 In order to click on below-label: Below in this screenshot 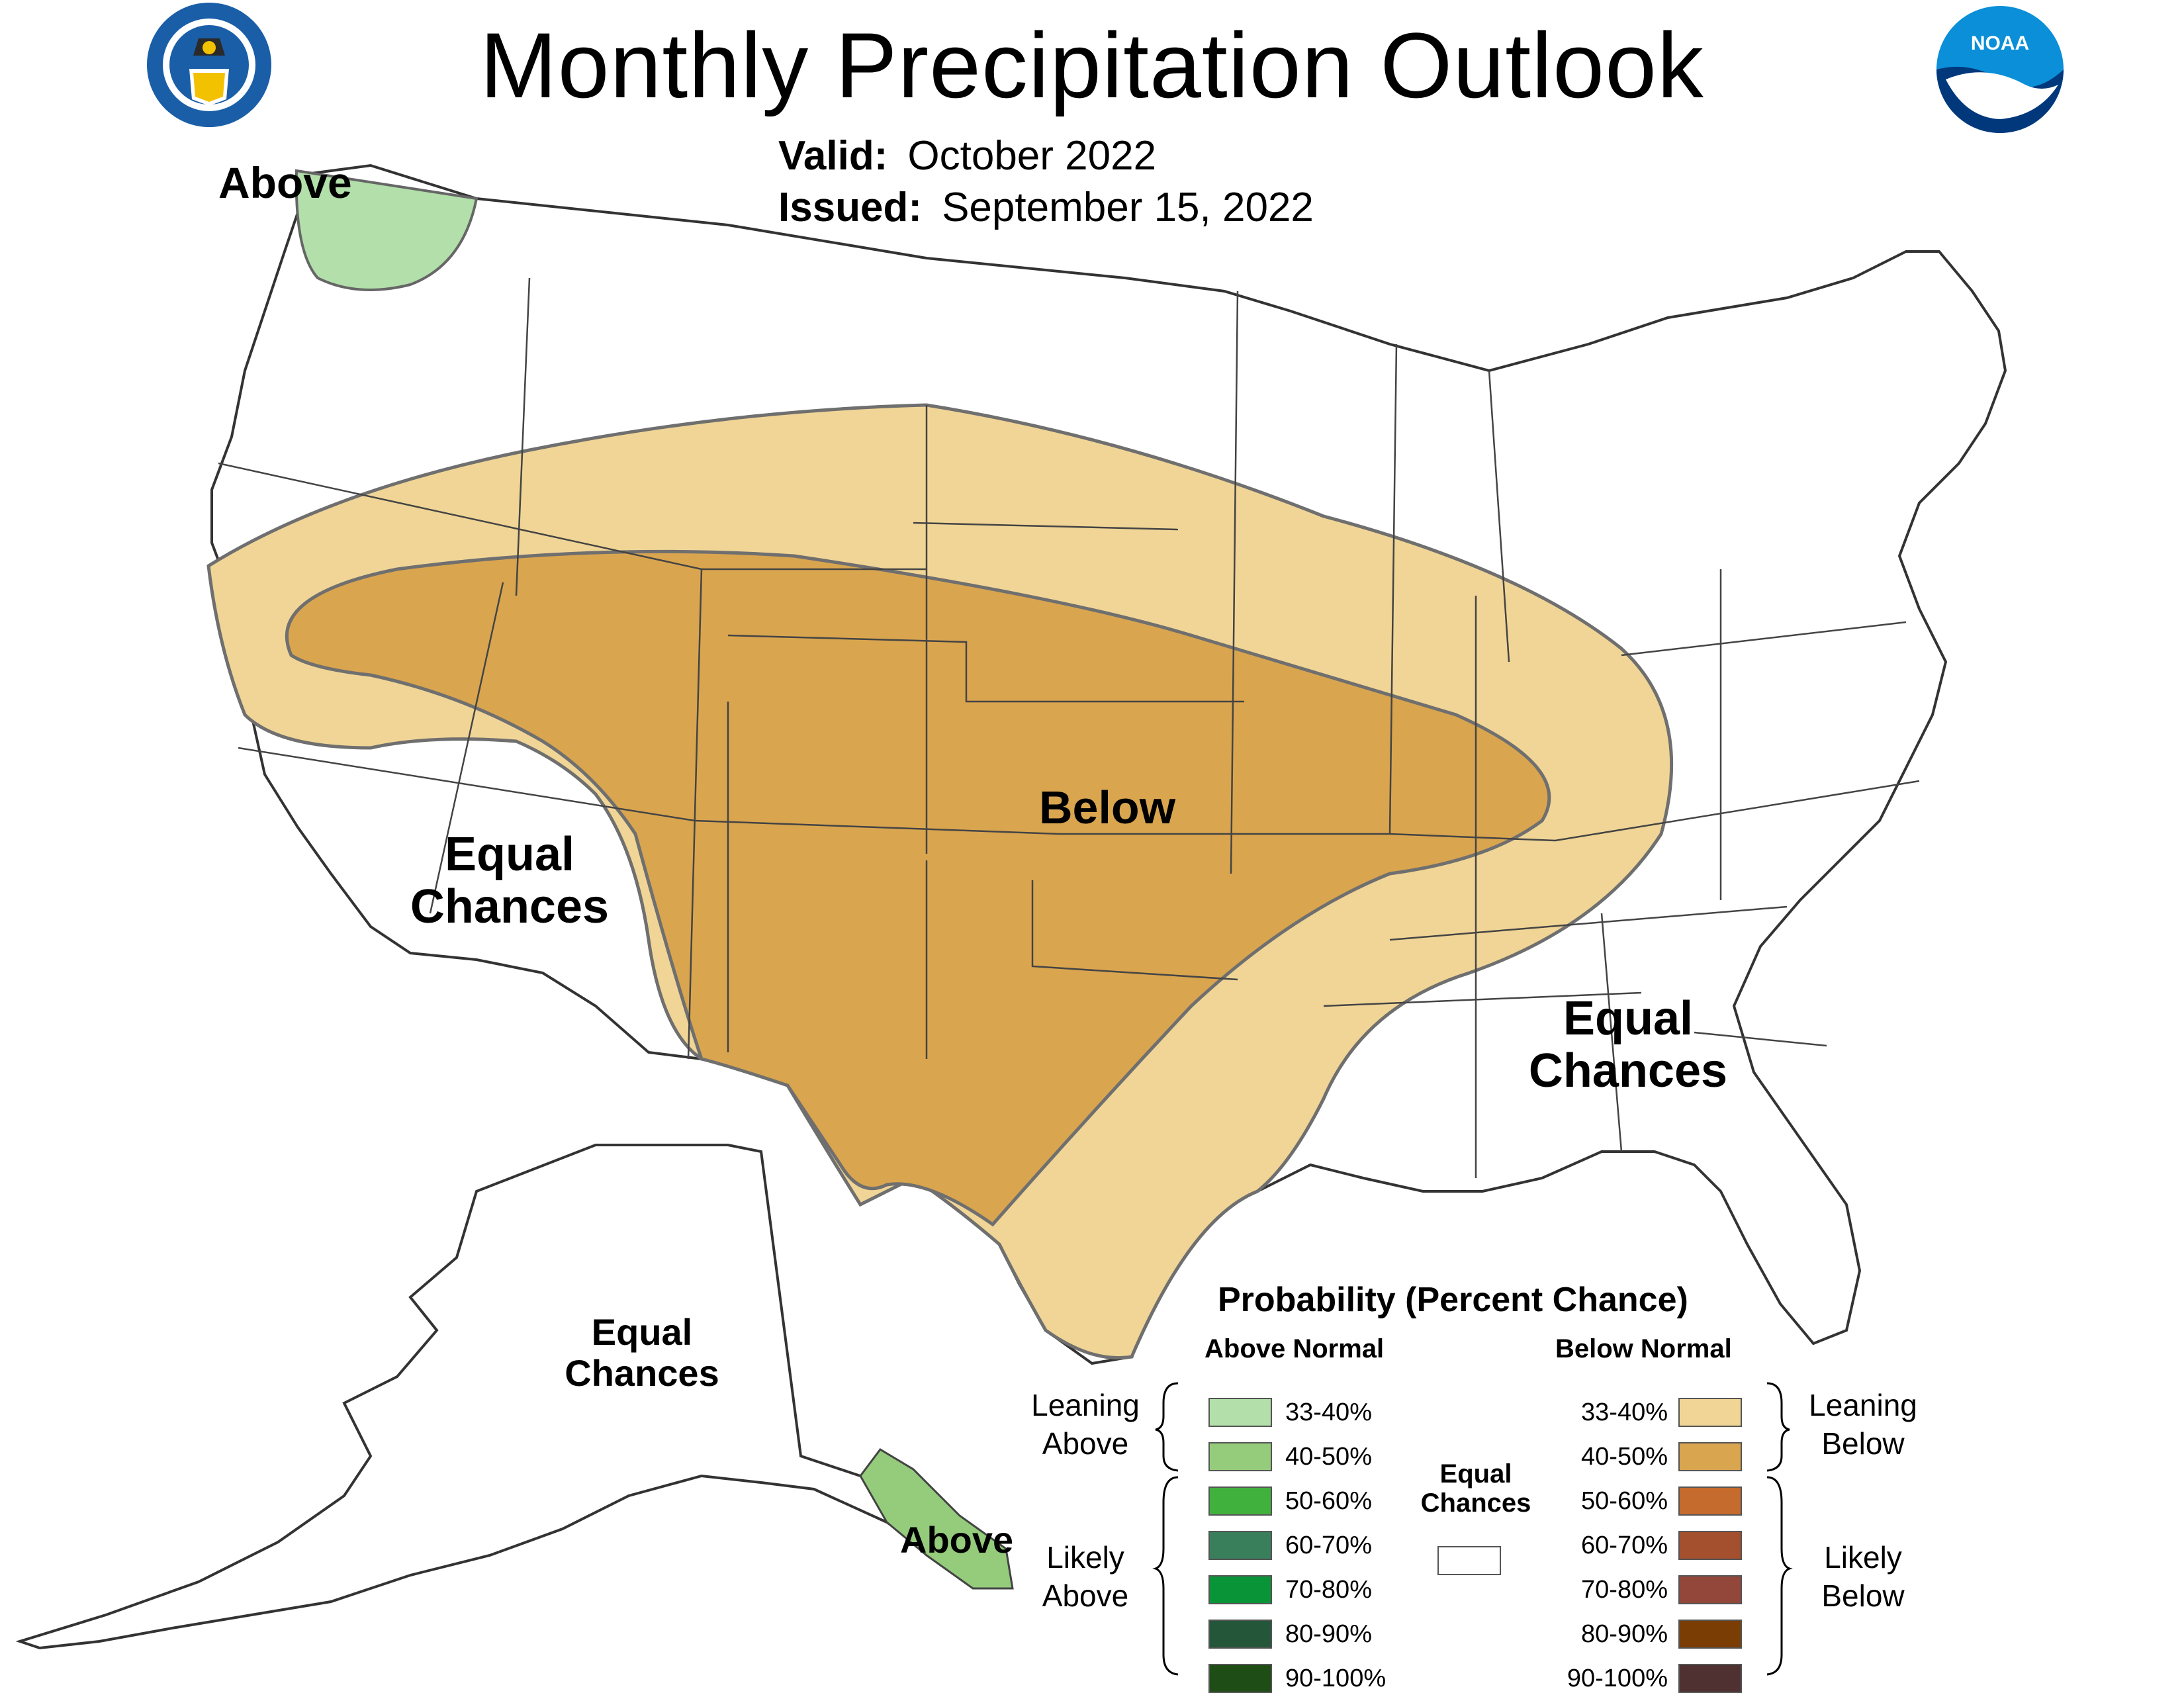, I will do `click(1107, 807)`.